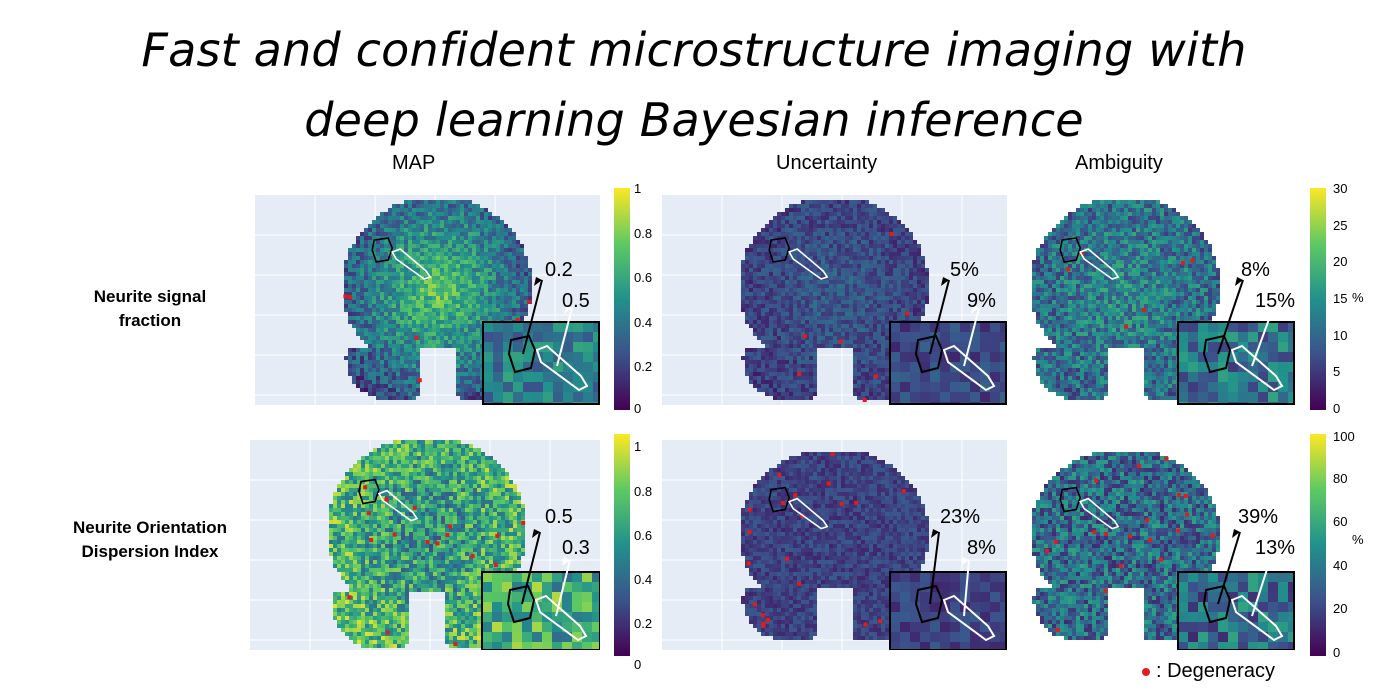  What do you see at coordinates (1340, 335) in the screenshot?
I see `tick-label: 10` at bounding box center [1340, 335].